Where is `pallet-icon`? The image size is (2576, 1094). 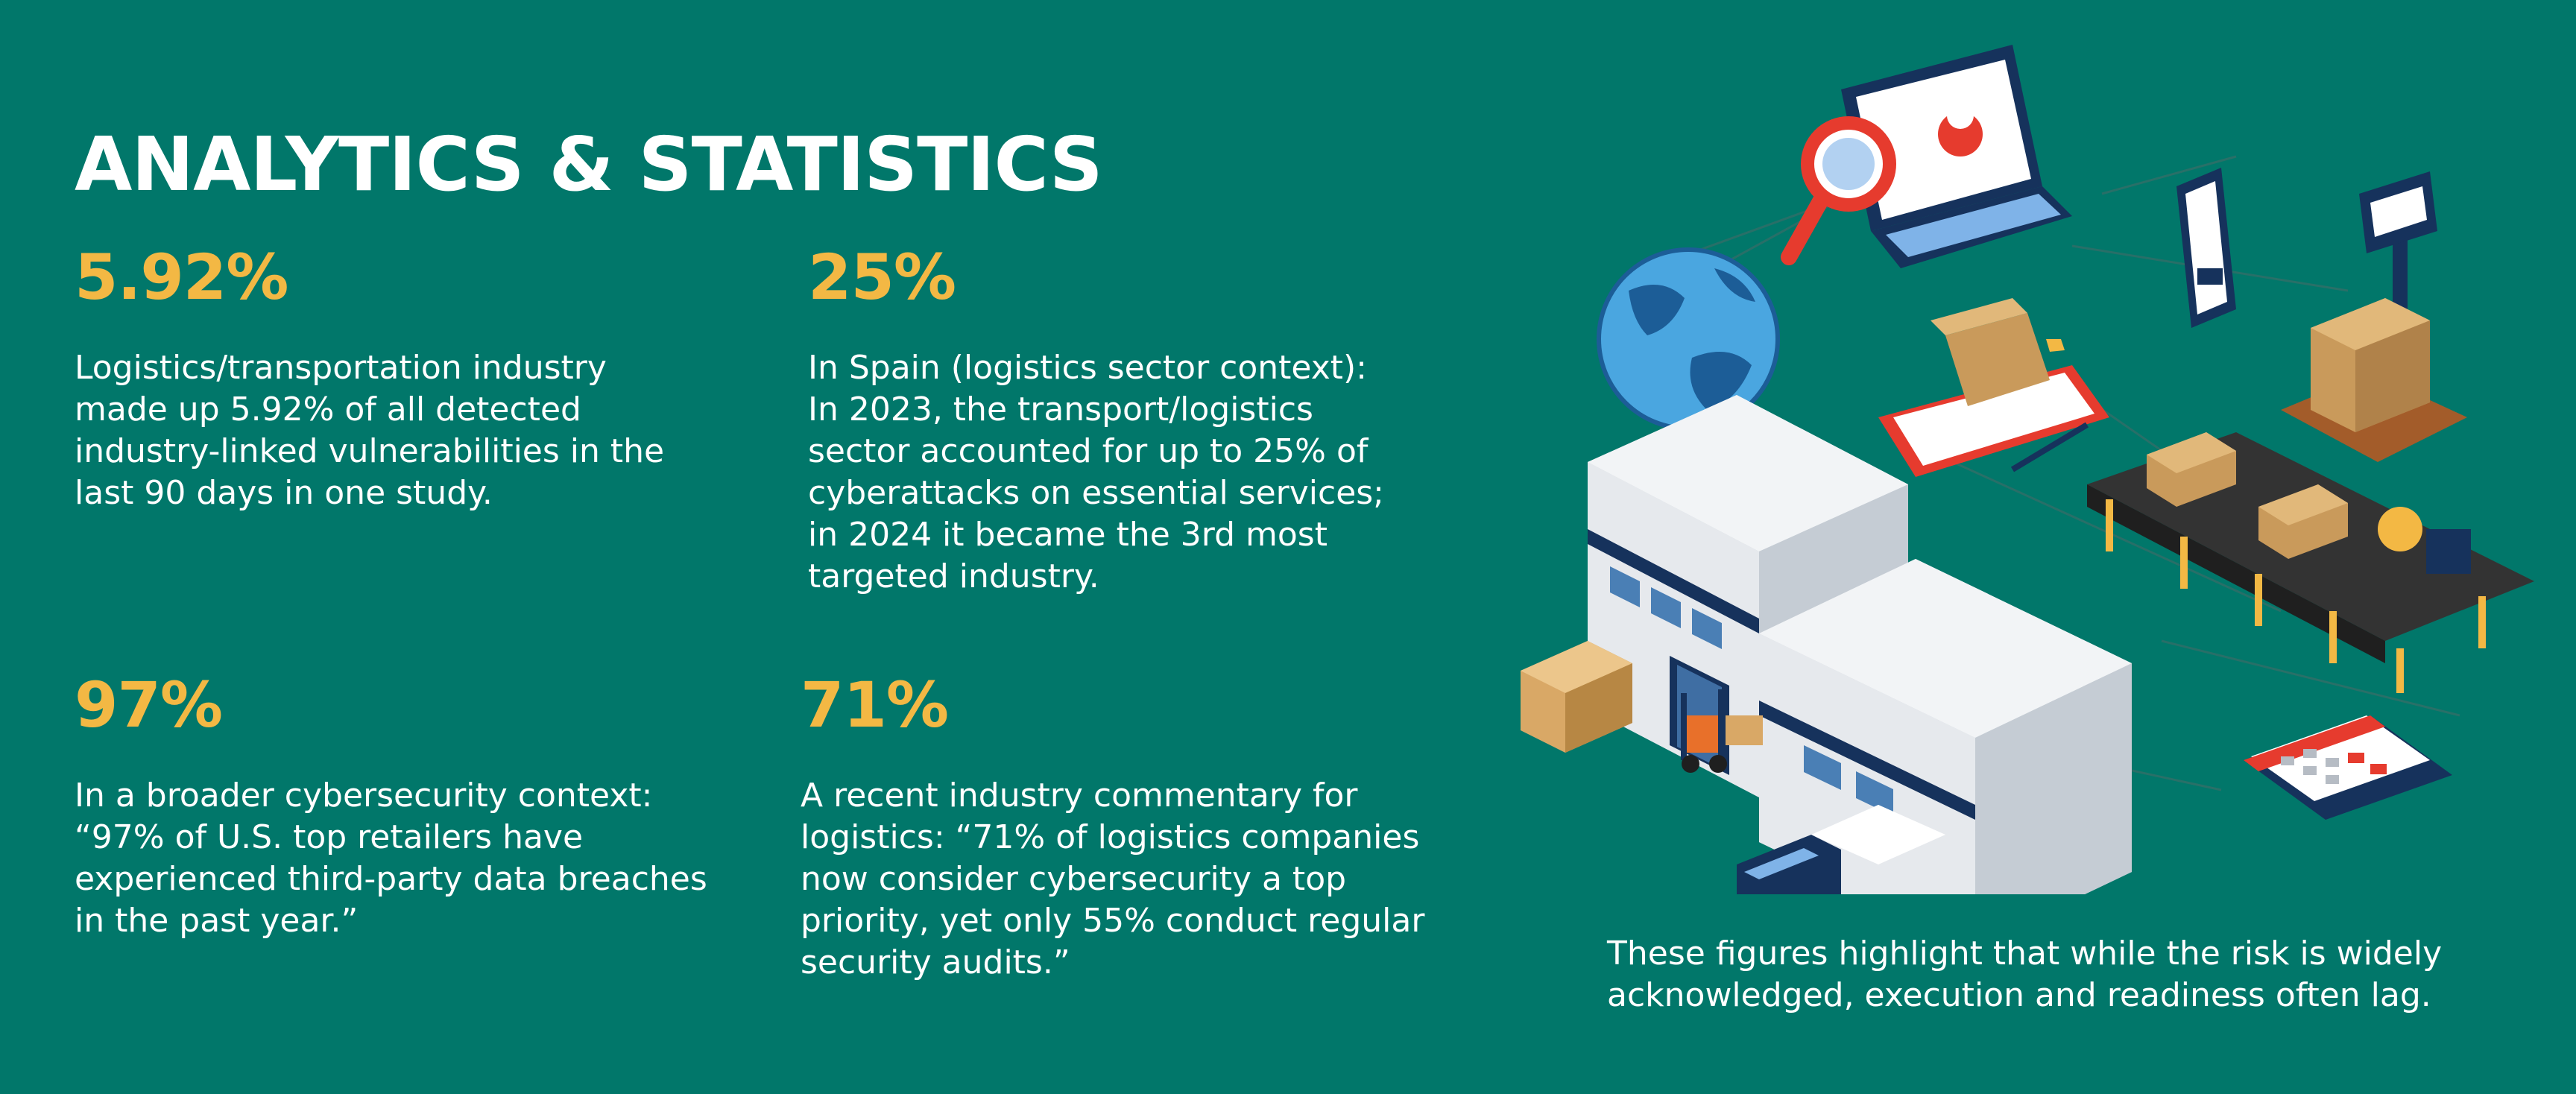 pallet-icon is located at coordinates (1577, 697).